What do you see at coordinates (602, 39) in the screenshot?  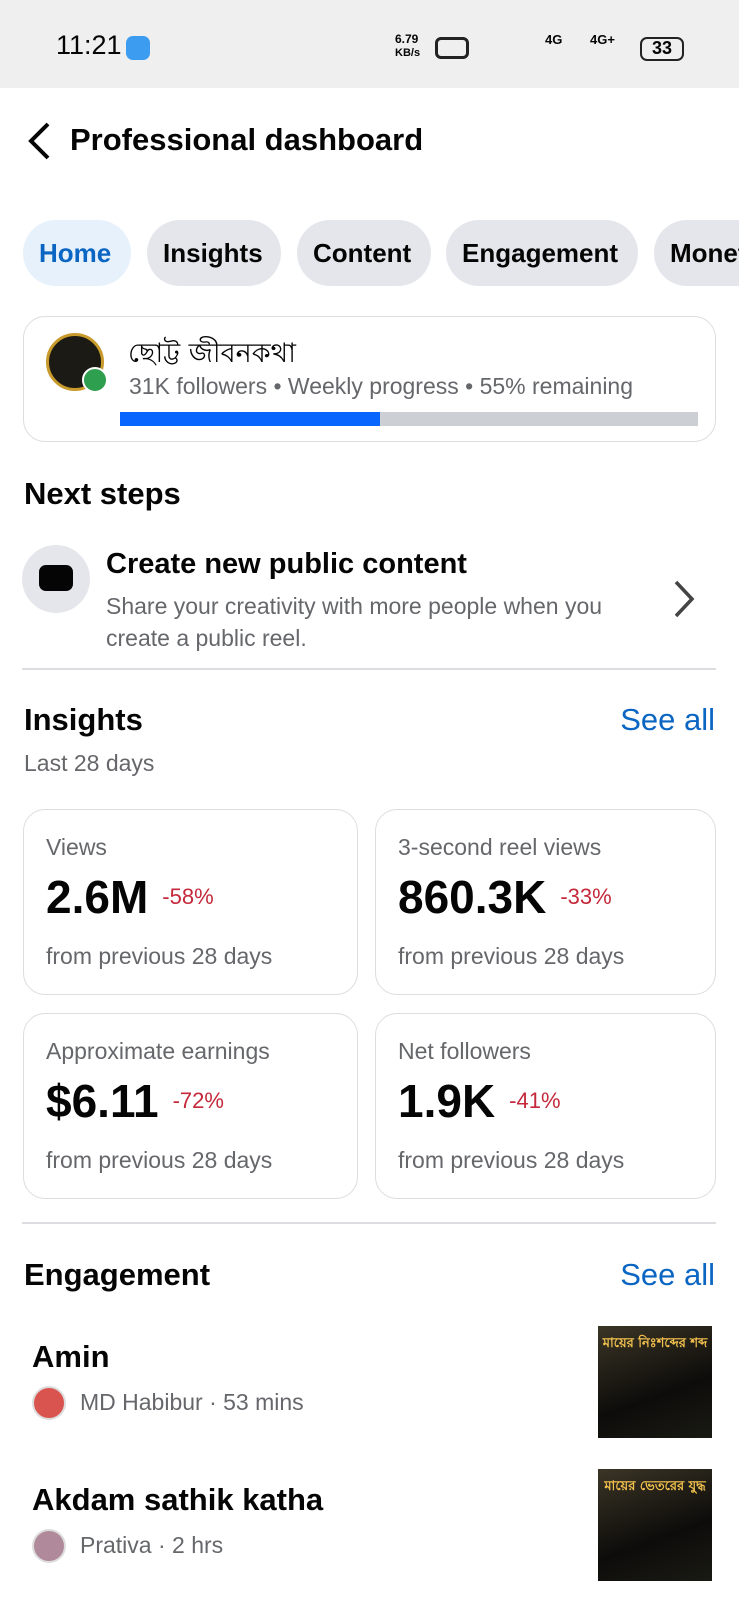 I see `network-2: 4G+` at bounding box center [602, 39].